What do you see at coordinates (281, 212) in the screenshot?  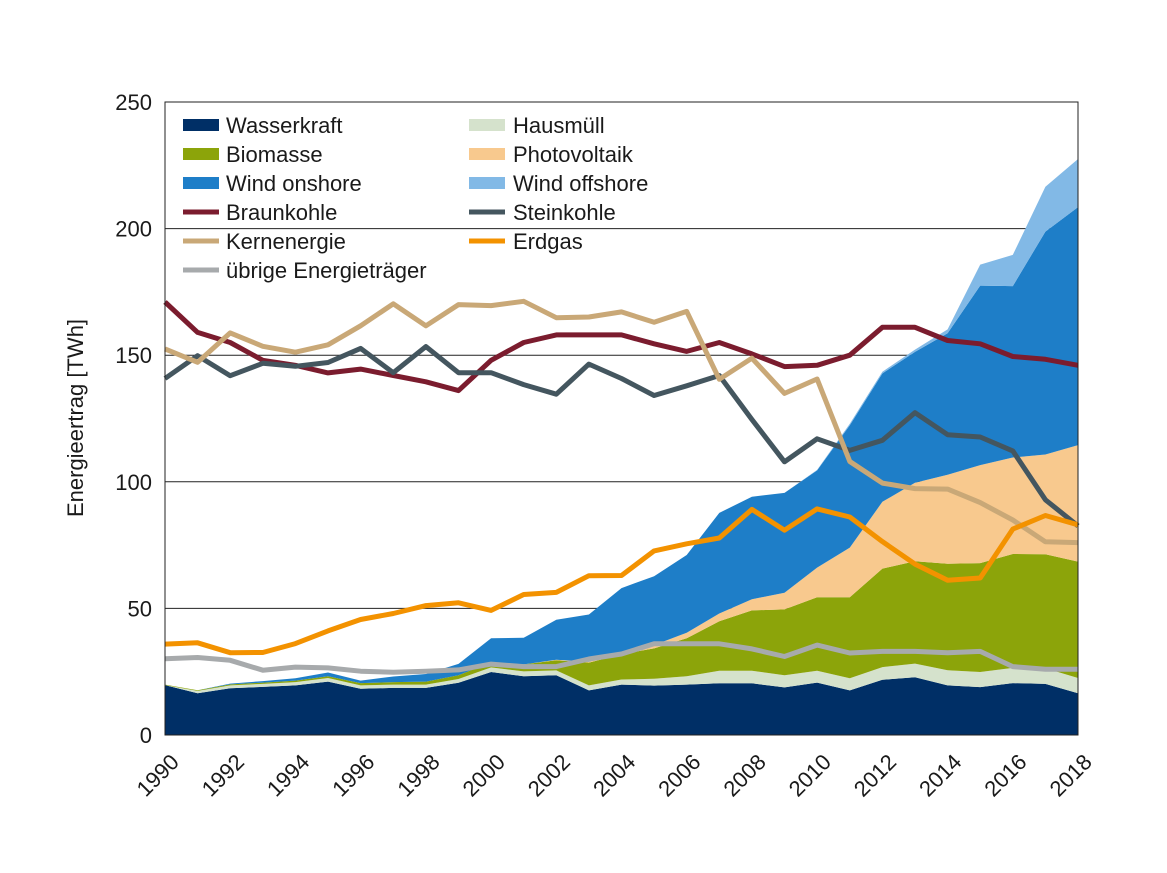 I see `legend-label-braunkohle: Braunkohle` at bounding box center [281, 212].